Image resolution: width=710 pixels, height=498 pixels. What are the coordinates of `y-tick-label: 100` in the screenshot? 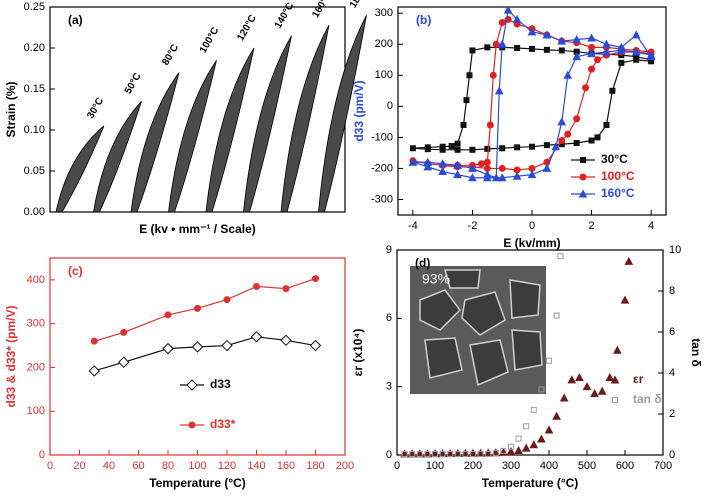 It's located at (384, 75).